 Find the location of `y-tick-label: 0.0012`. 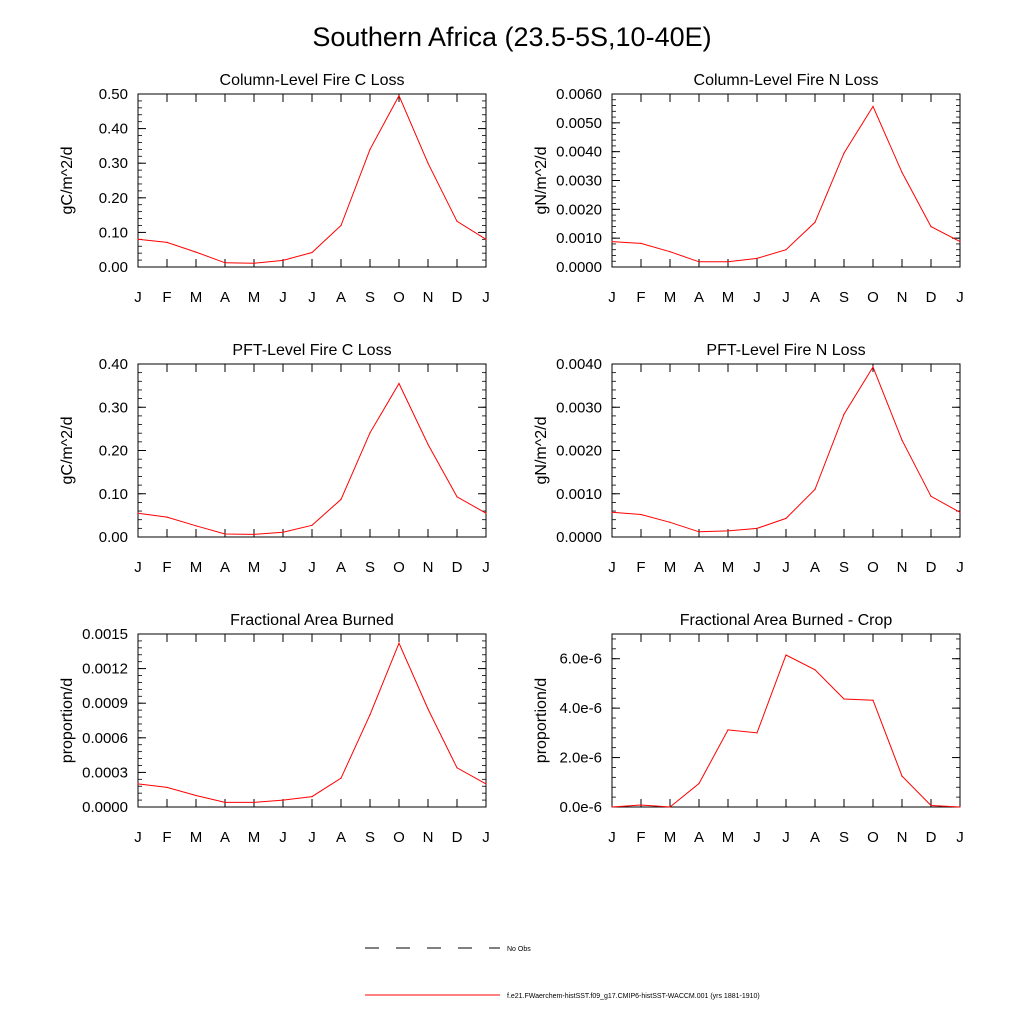

y-tick-label: 0.0012 is located at coordinates (105, 669).